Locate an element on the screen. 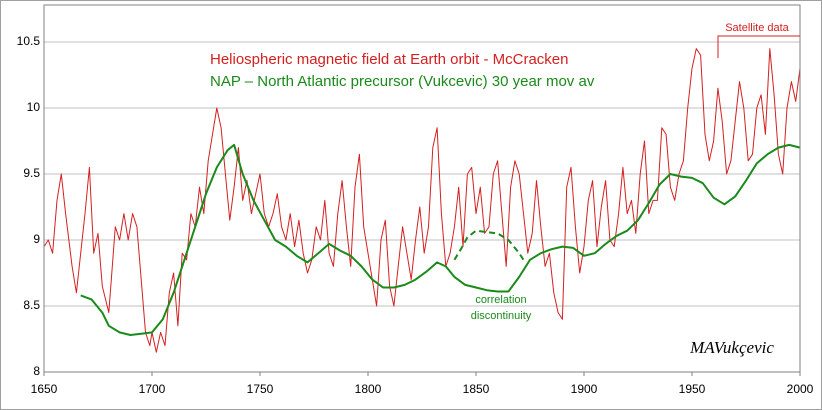 The width and height of the screenshot is (822, 410). series-line is located at coordinates (489, 245).